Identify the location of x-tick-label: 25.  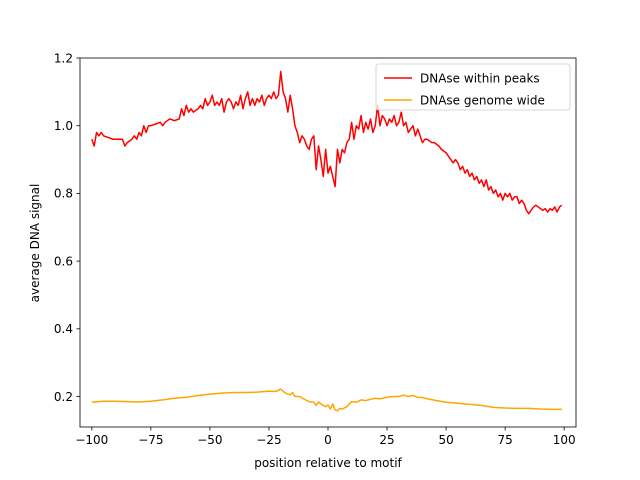
(386, 440).